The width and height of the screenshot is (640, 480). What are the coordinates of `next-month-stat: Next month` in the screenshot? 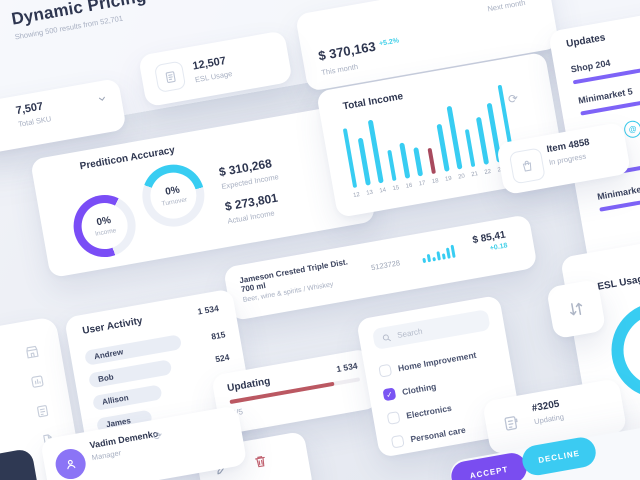 It's located at (508, 23).